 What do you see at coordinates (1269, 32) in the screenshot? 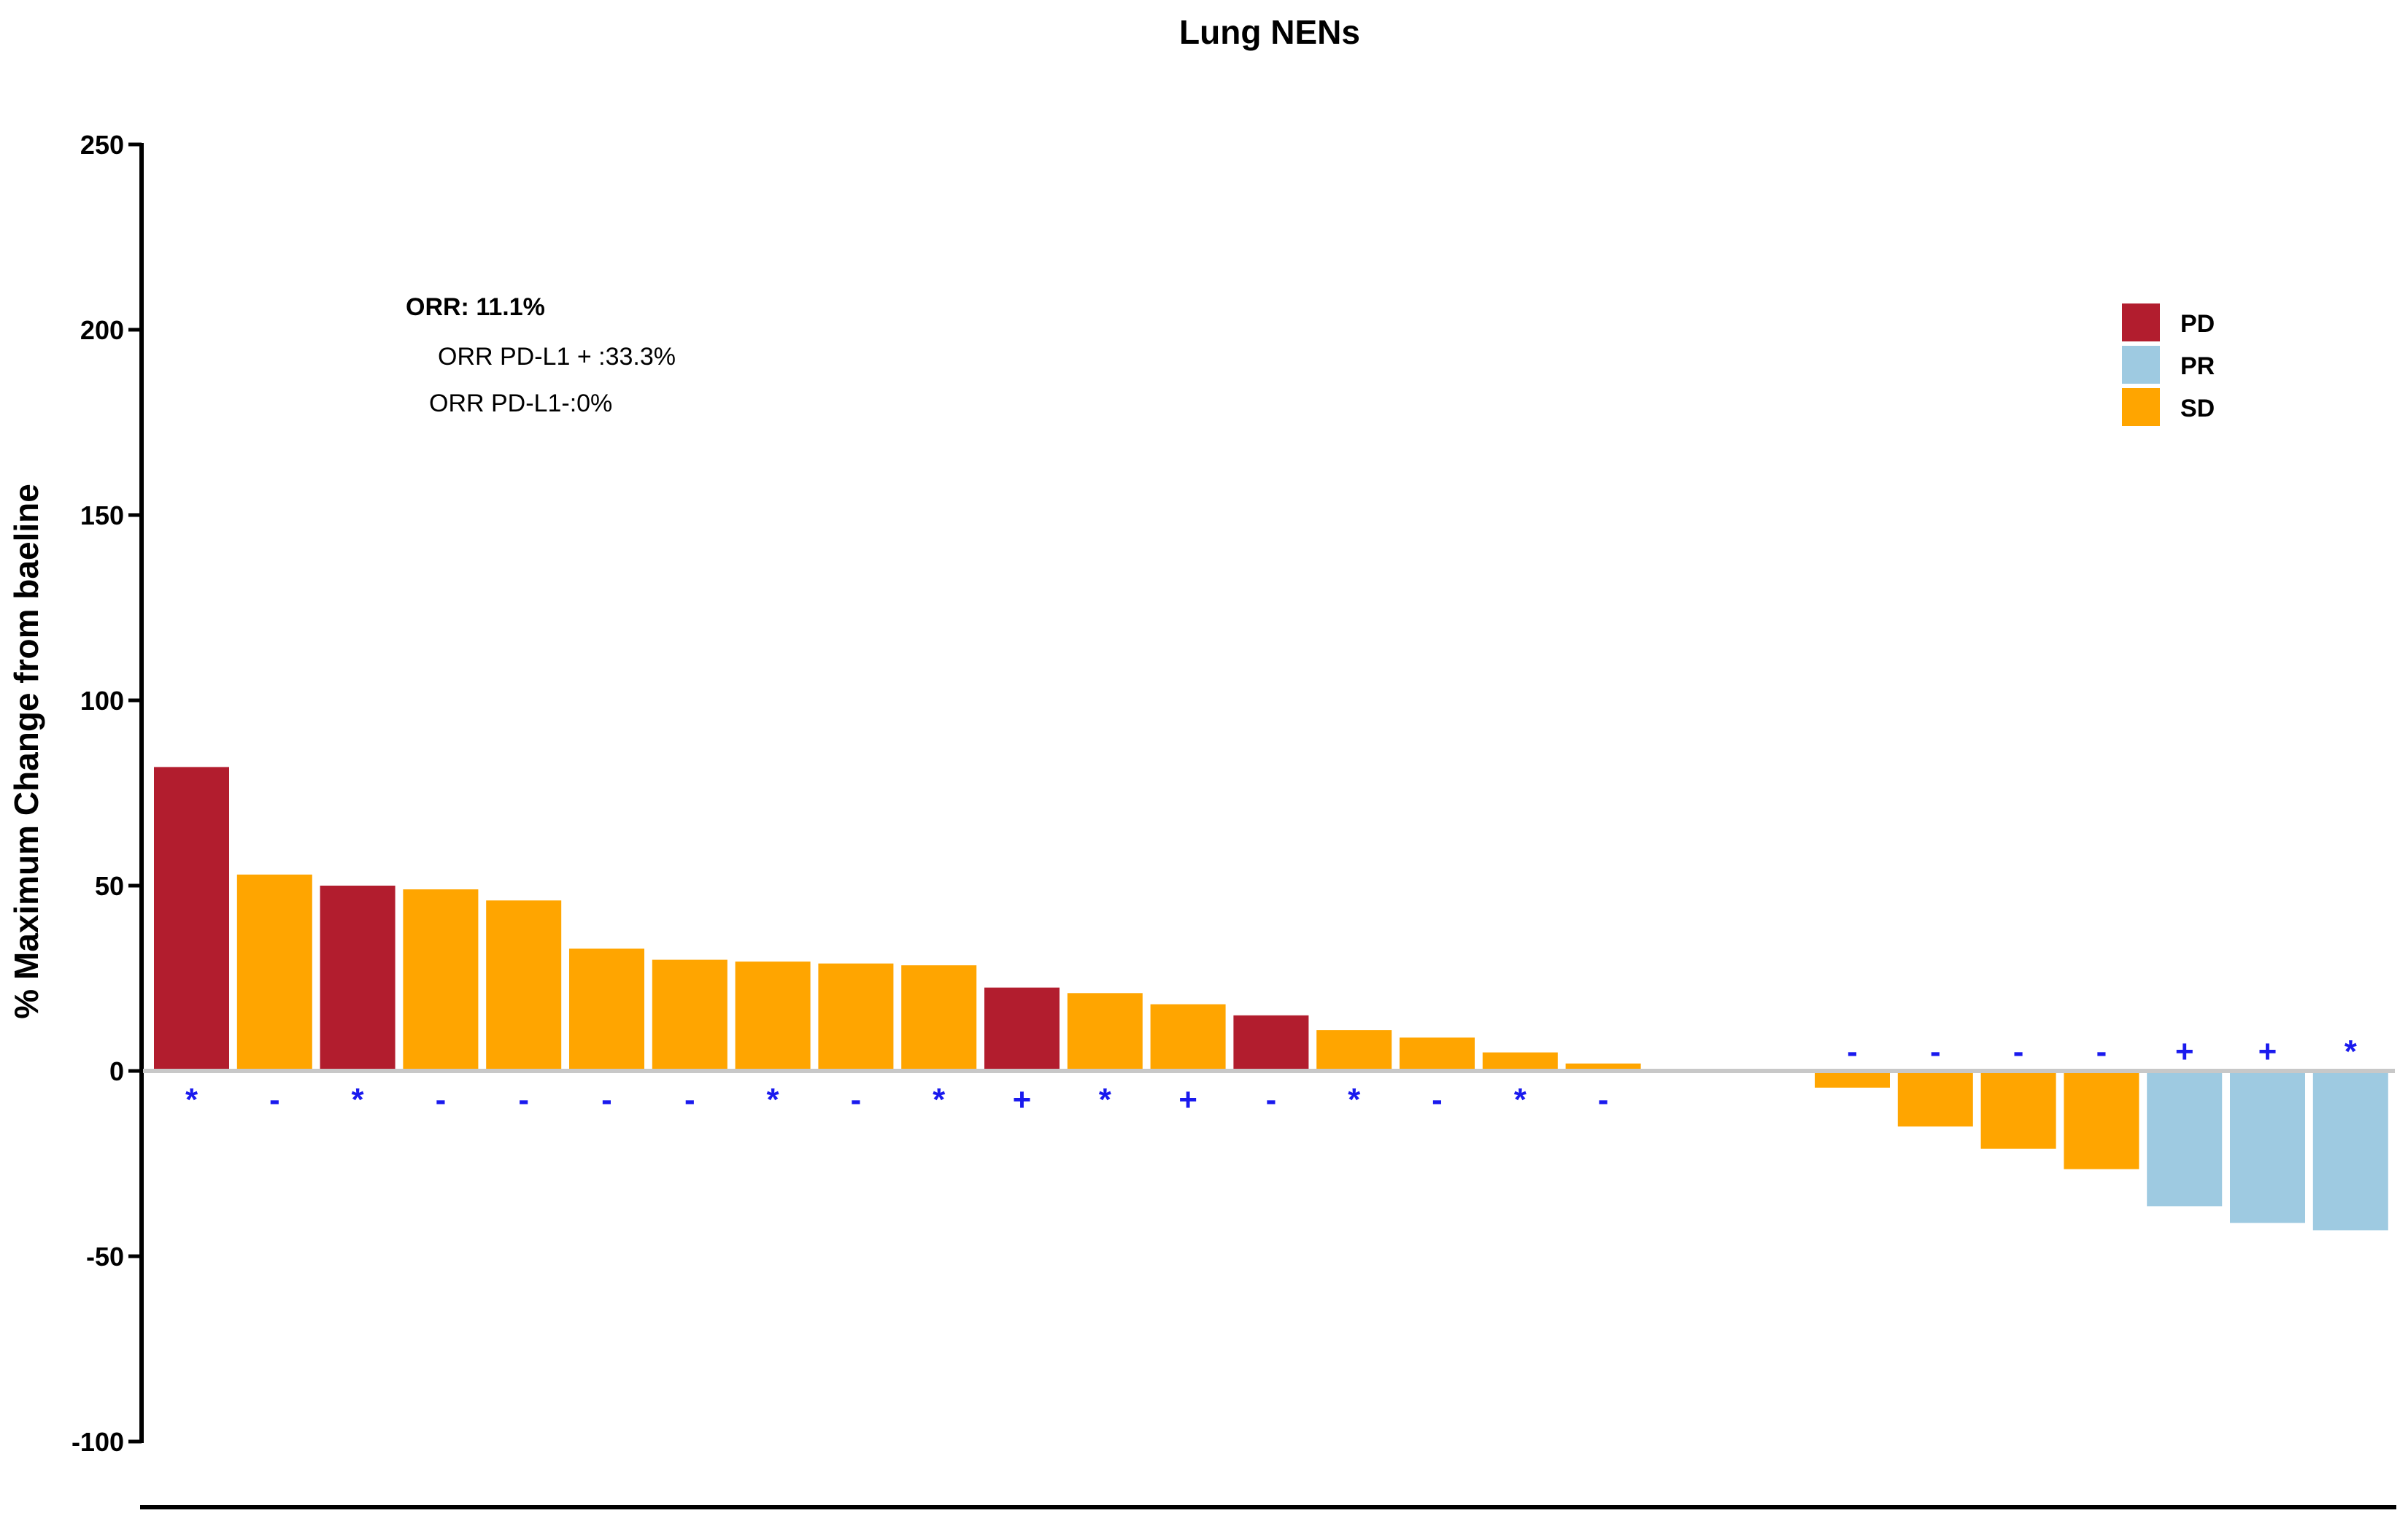
I see `chart-title: Lung NENs` at bounding box center [1269, 32].